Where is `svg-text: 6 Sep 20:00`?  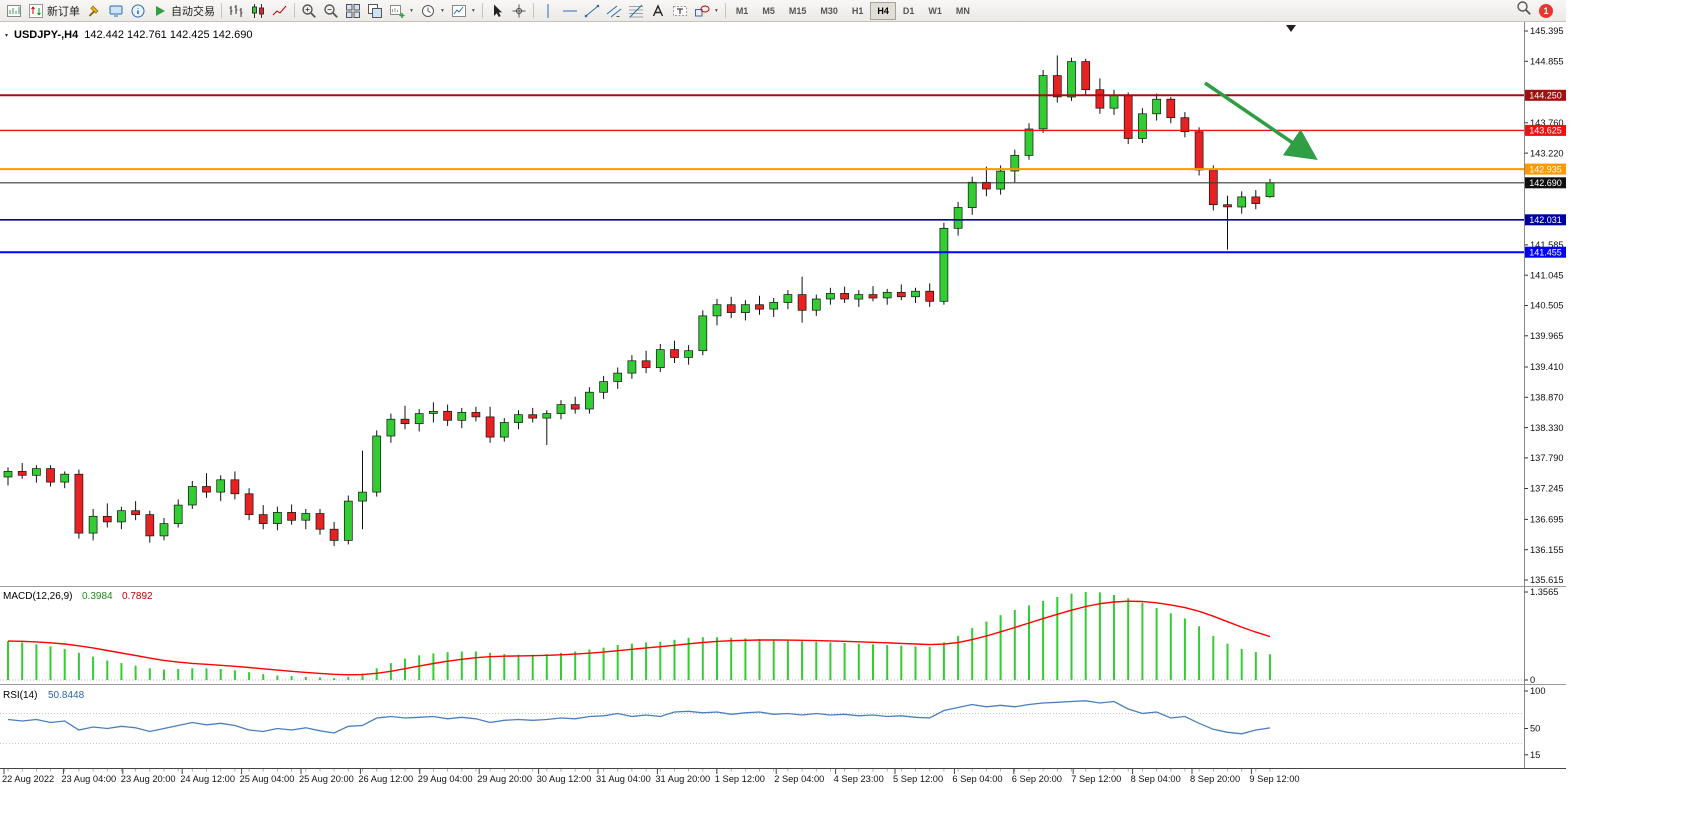
svg-text: 6 Sep 20:00 is located at coordinates (1037, 779).